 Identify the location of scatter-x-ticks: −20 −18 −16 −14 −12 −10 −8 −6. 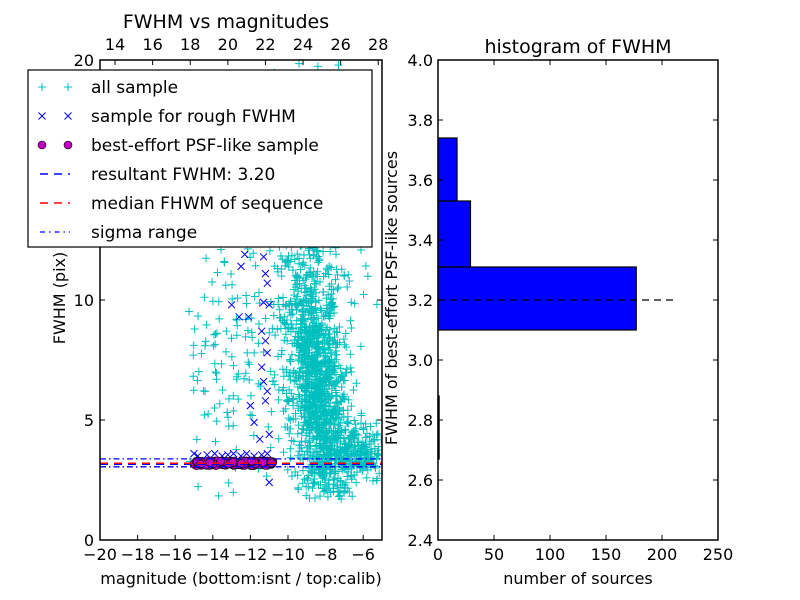
(229, 549).